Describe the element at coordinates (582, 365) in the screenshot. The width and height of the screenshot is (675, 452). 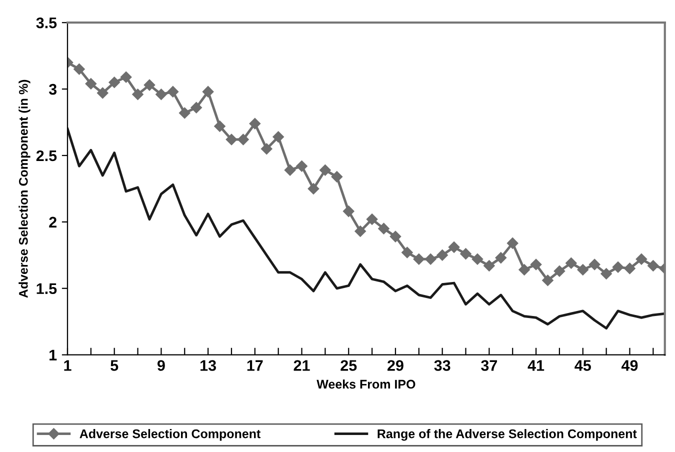
I see `x-tick-label: 45` at that location.